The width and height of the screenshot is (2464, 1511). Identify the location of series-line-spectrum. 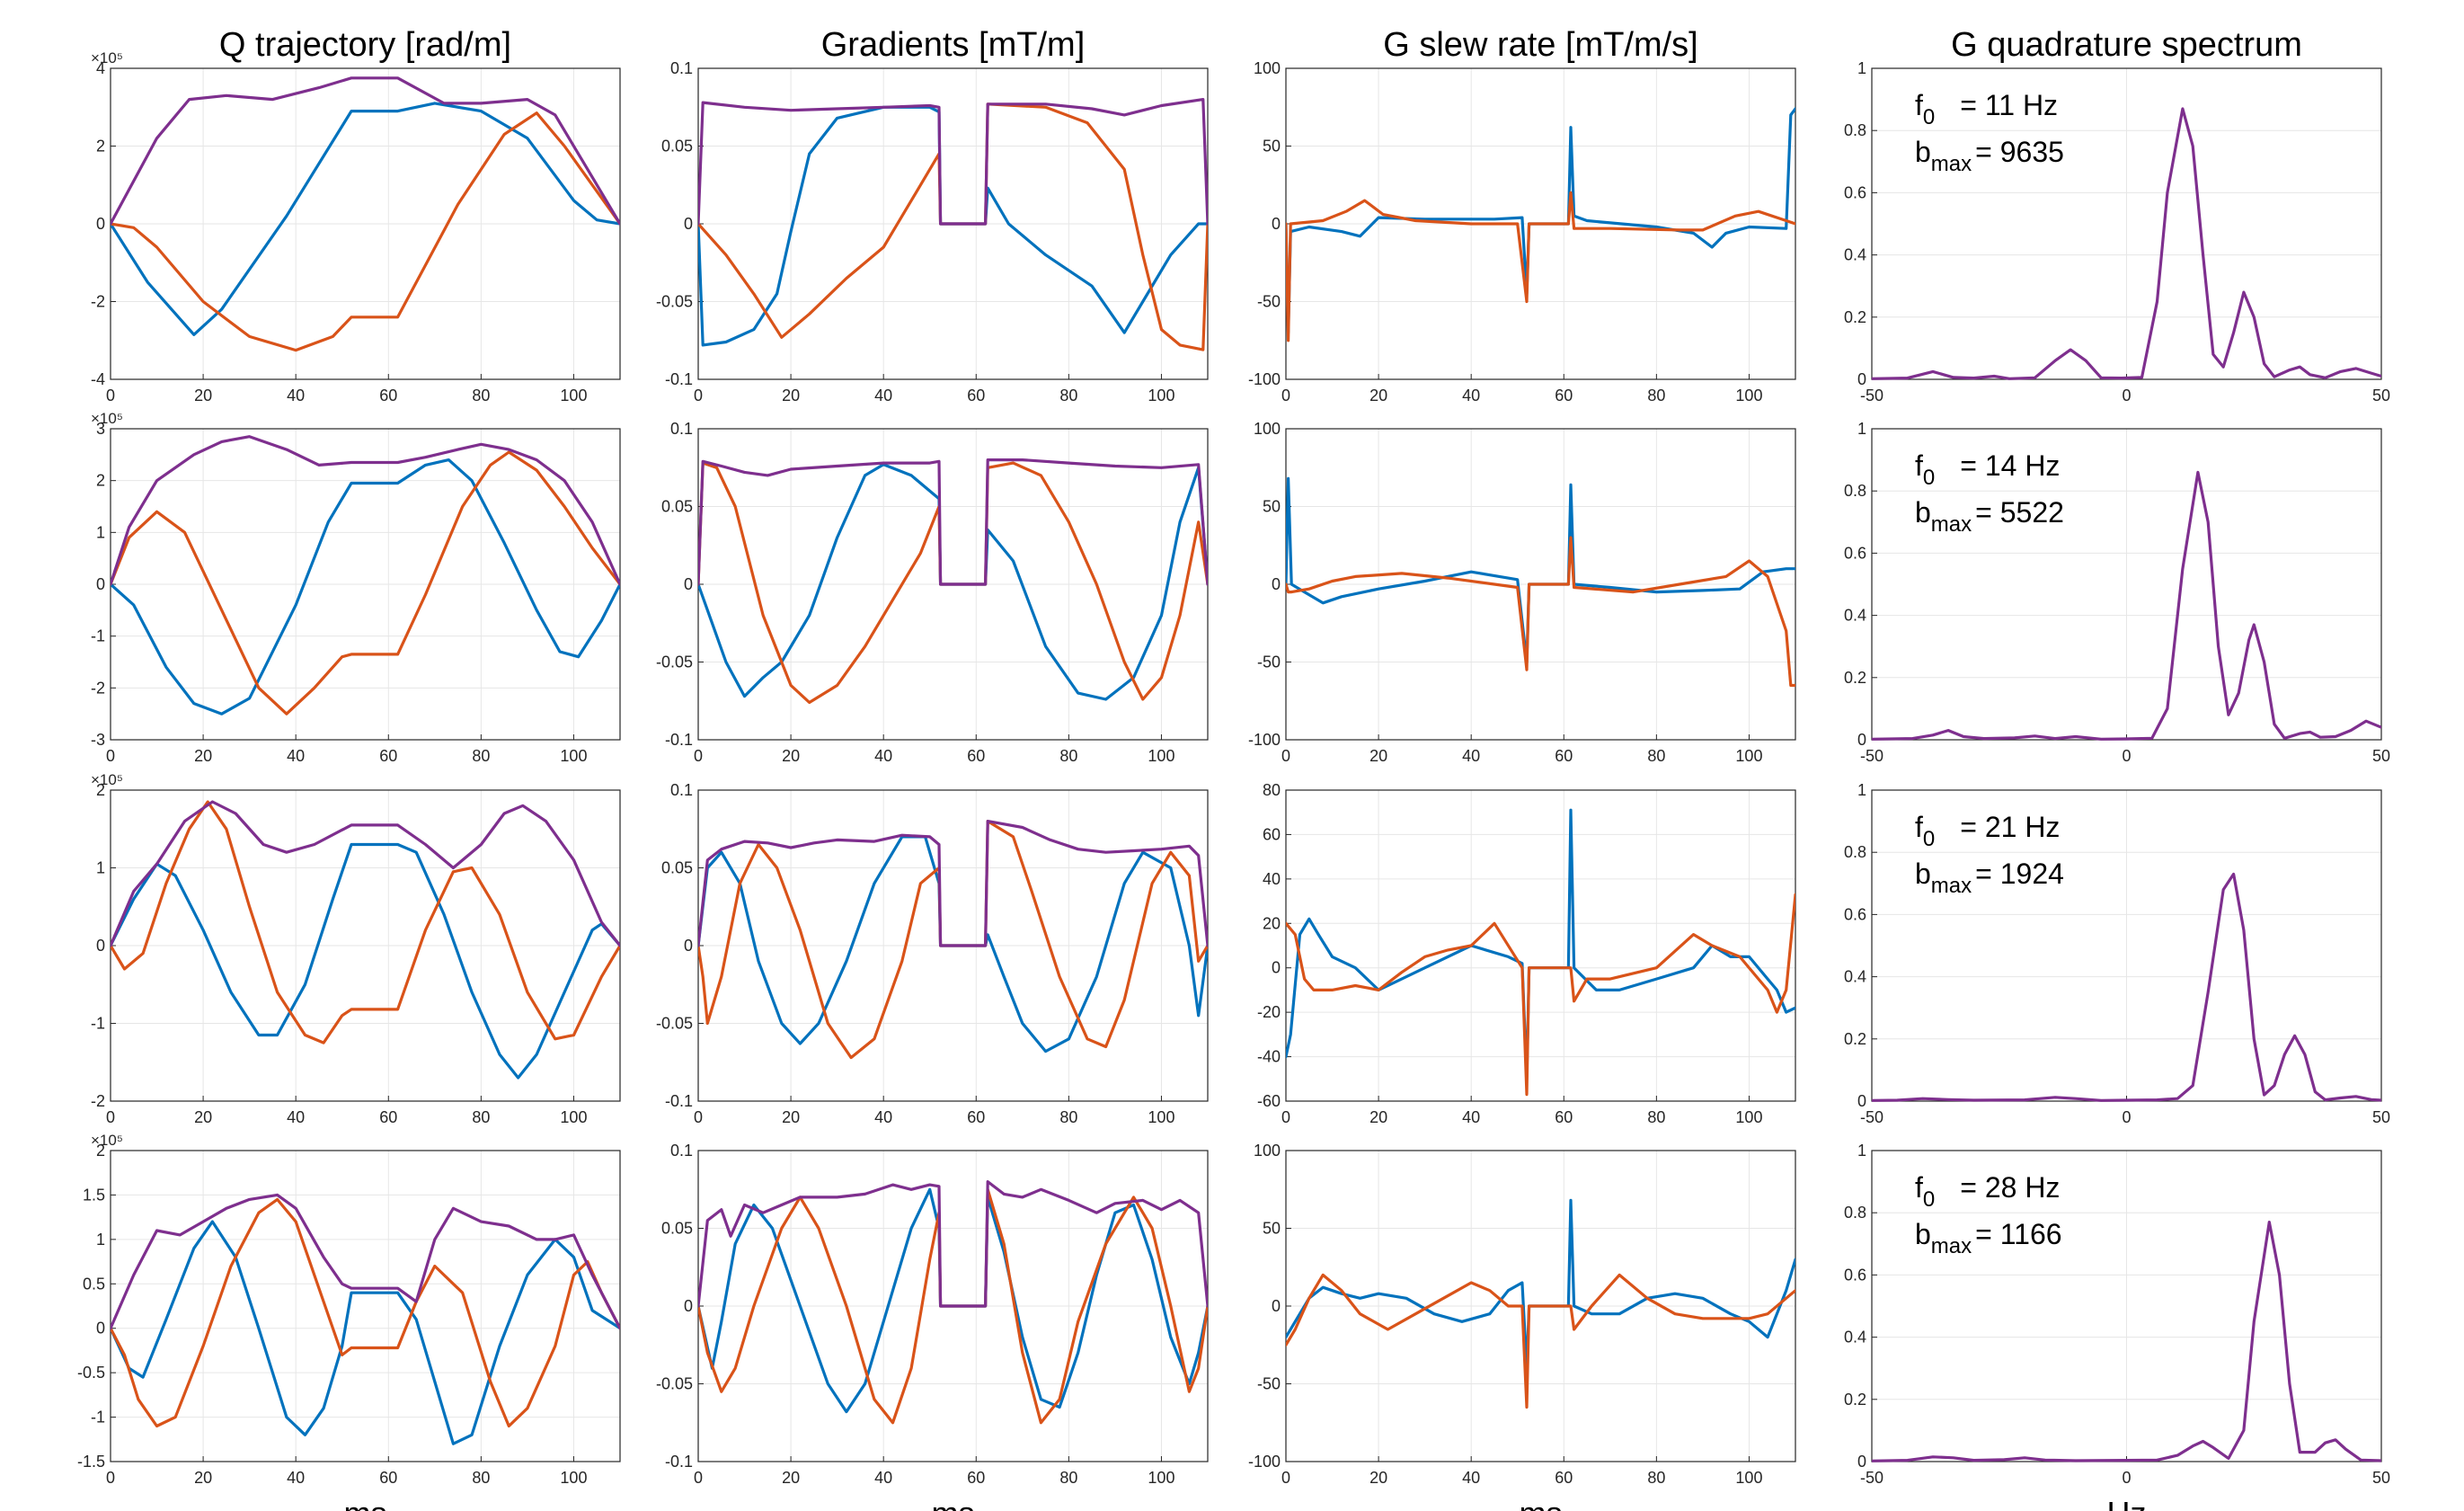
(2126, 243).